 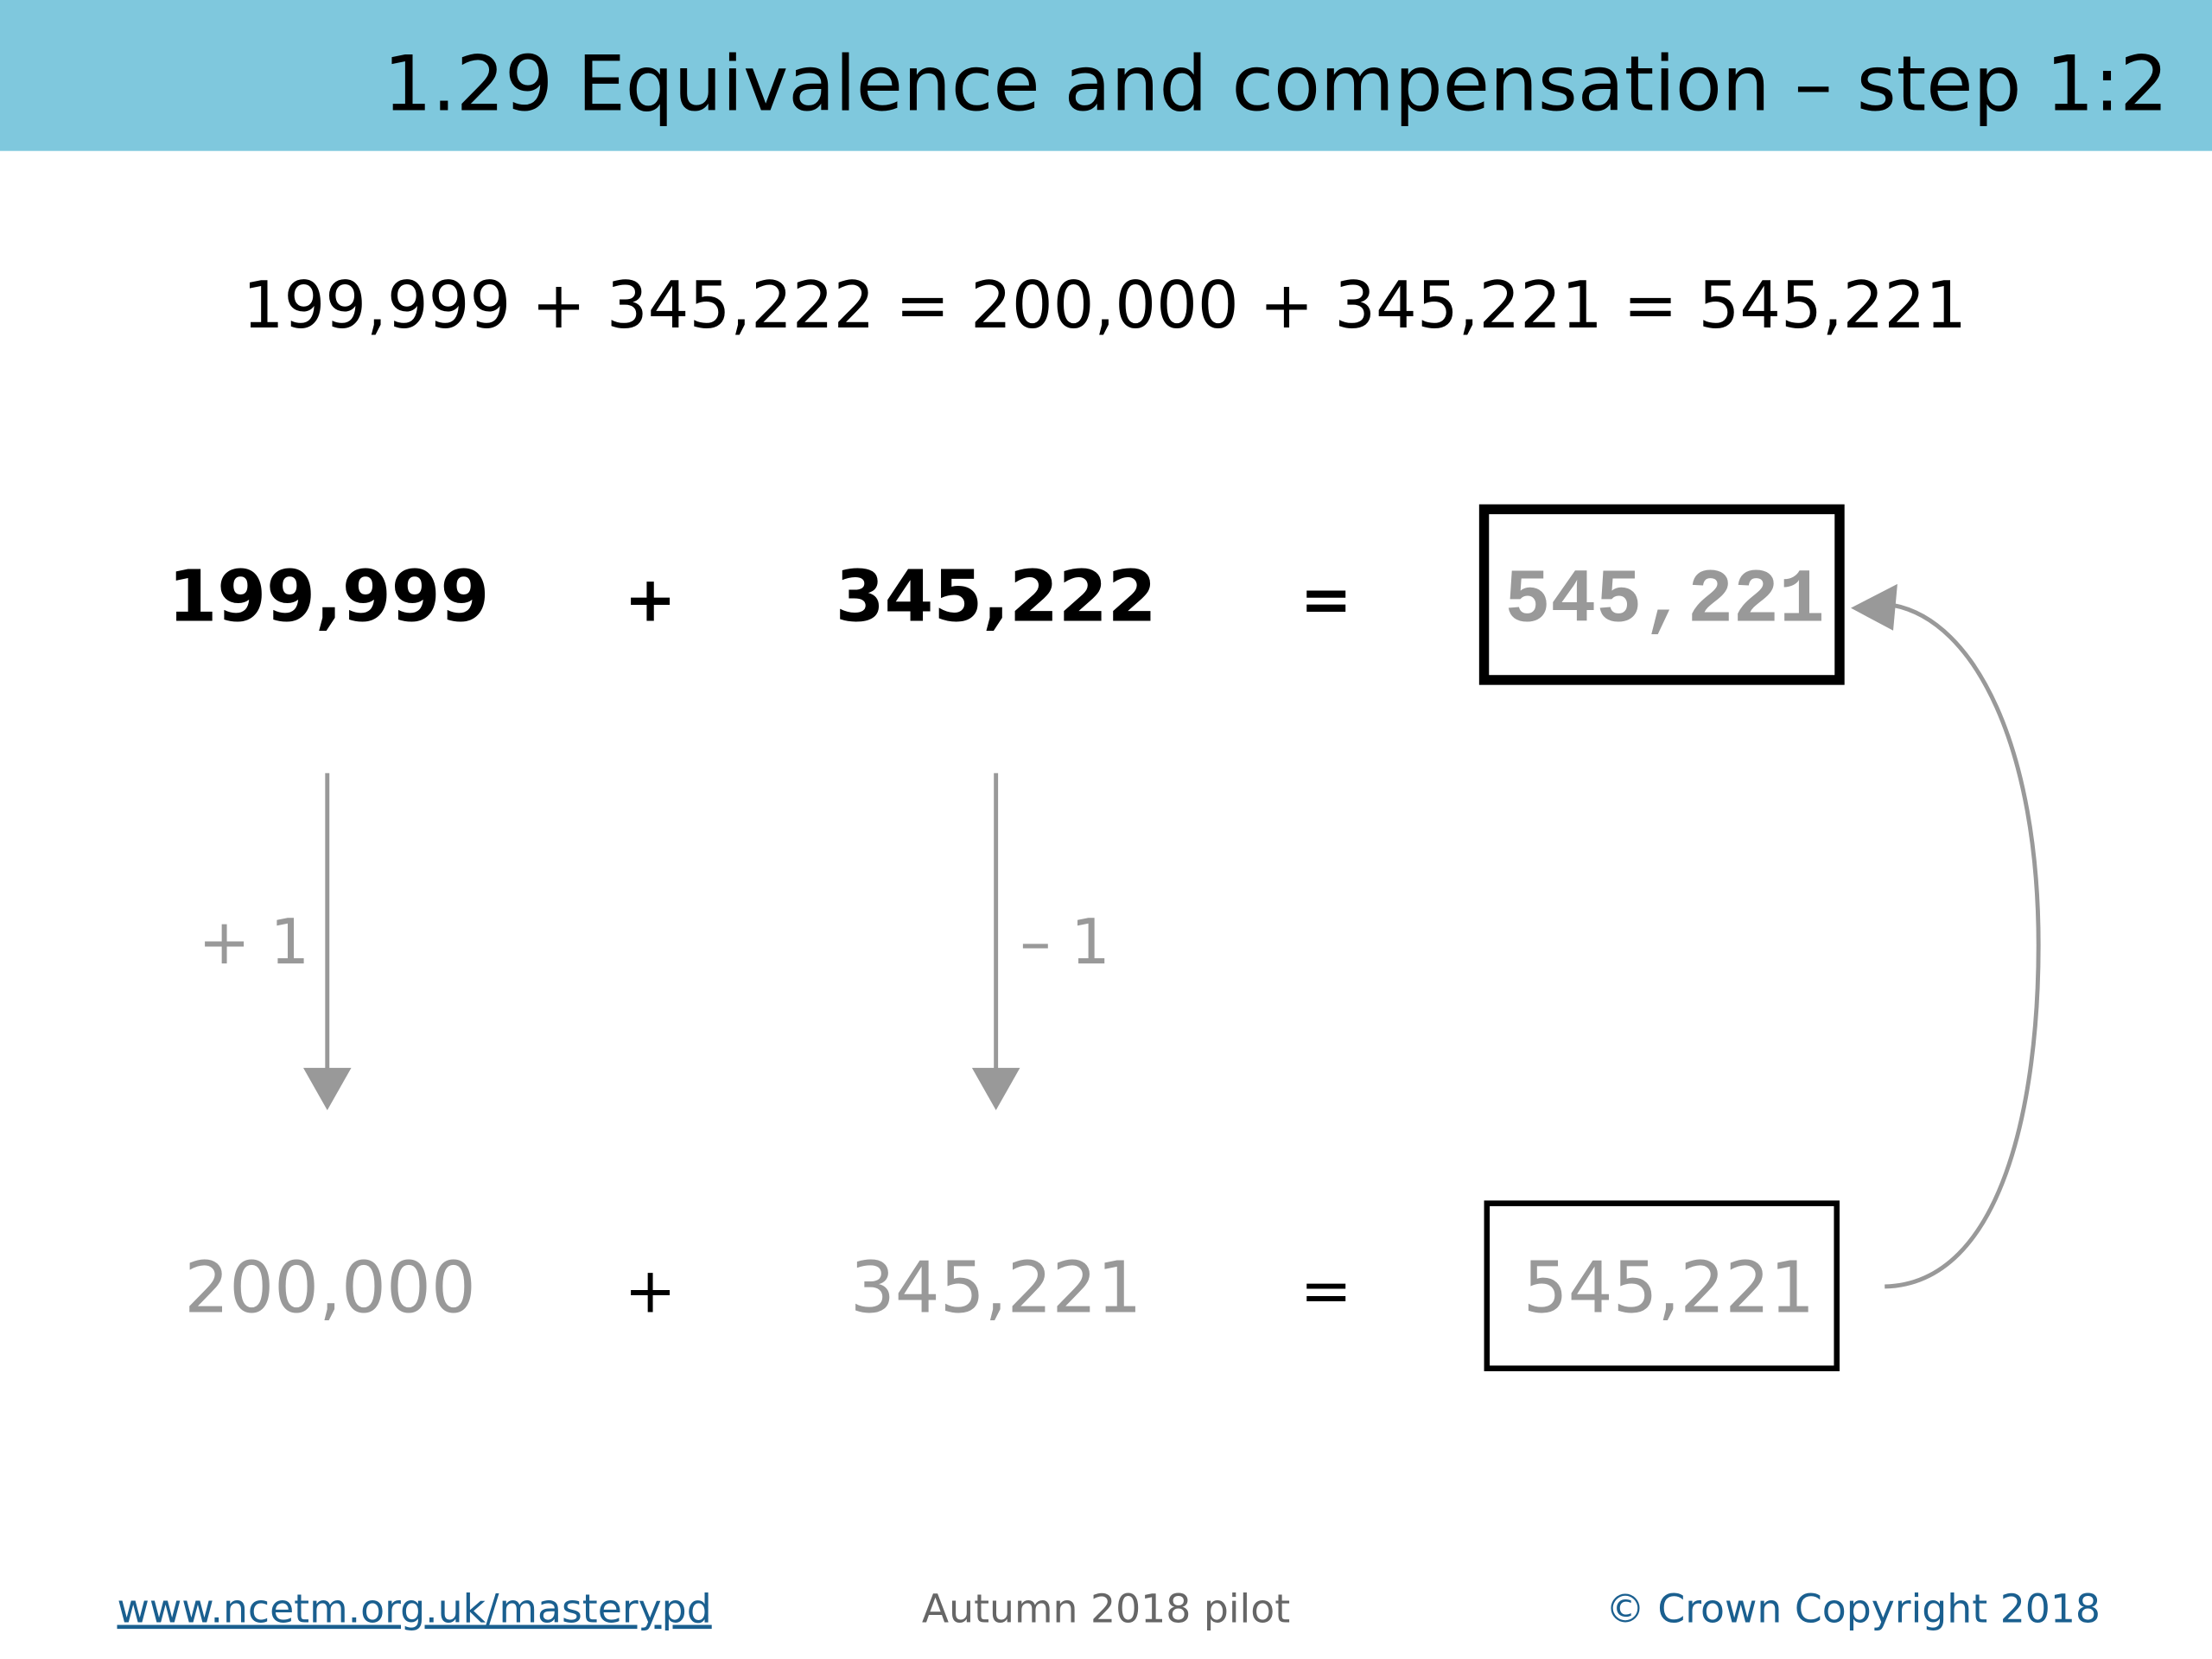 What do you see at coordinates (329, 597) in the screenshot?
I see `addend: 199,999` at bounding box center [329, 597].